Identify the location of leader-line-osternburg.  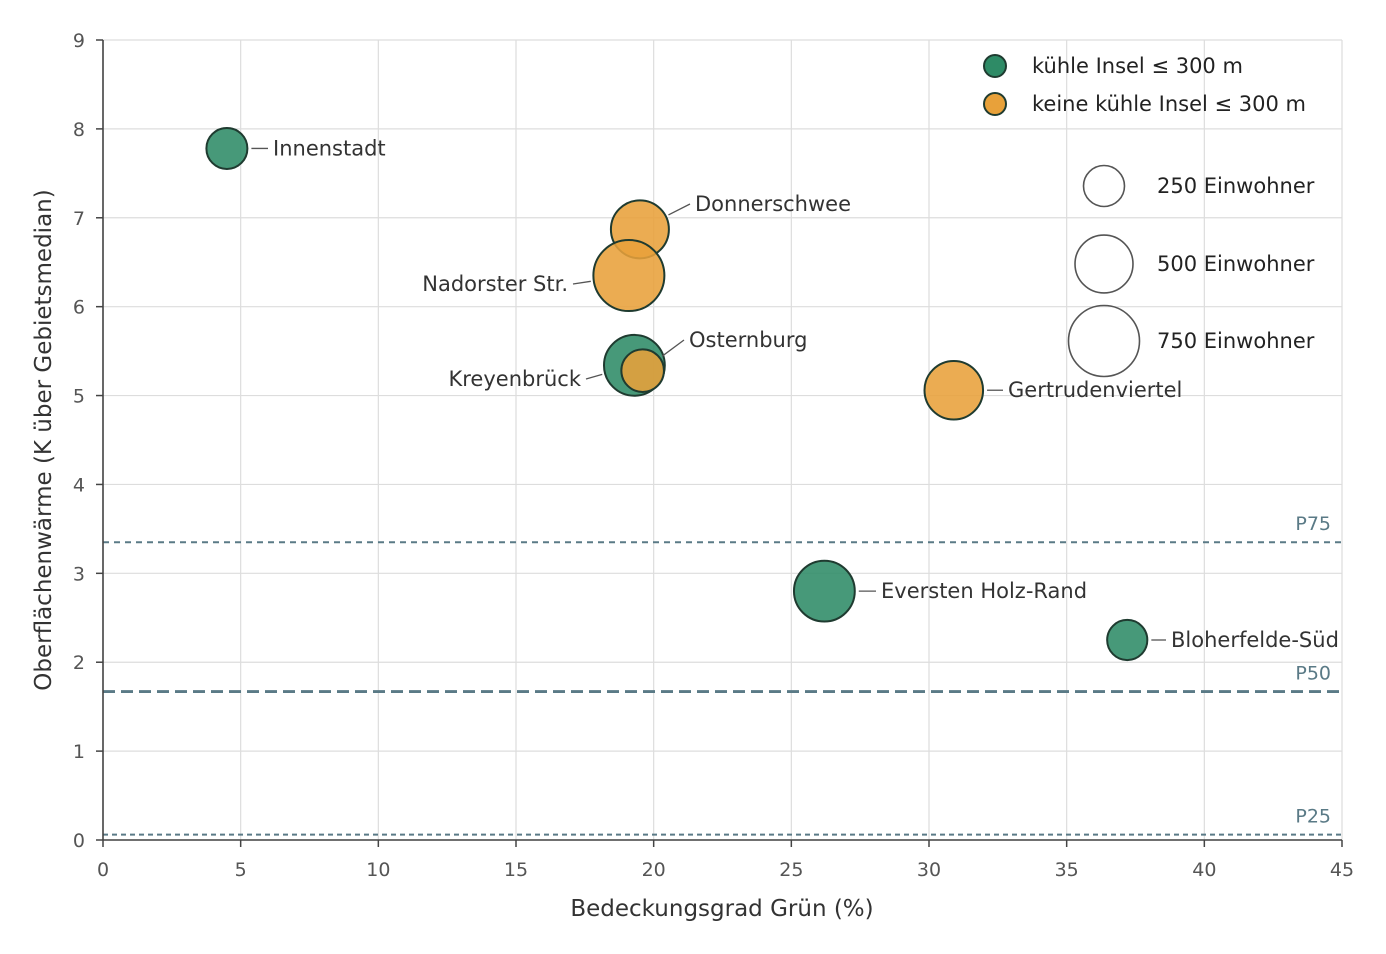
(673, 348).